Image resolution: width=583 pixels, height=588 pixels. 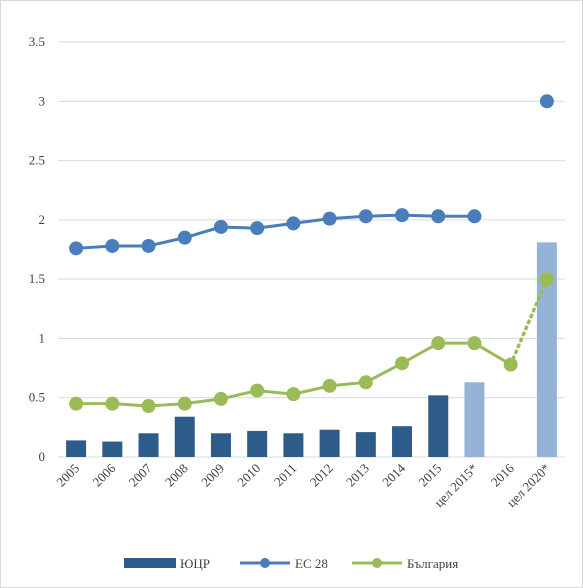 What do you see at coordinates (402, 441) in the screenshot?
I see `bar-2014` at bounding box center [402, 441].